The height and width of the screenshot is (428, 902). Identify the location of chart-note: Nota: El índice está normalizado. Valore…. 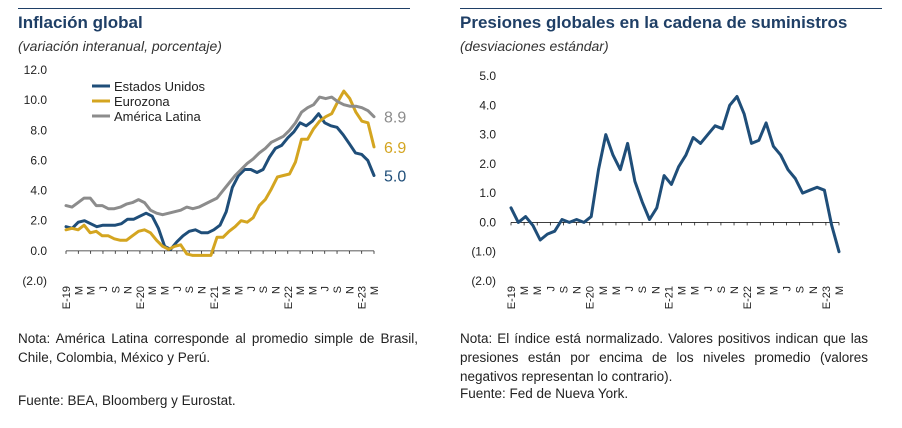
(664, 357).